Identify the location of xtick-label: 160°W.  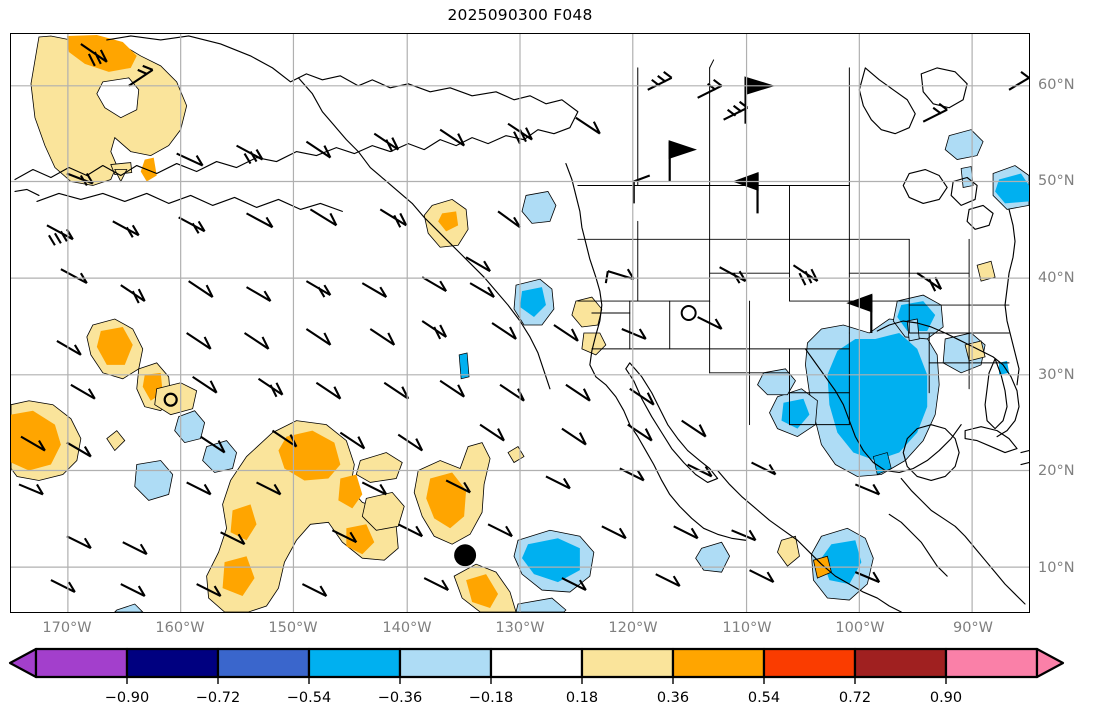
(180, 628).